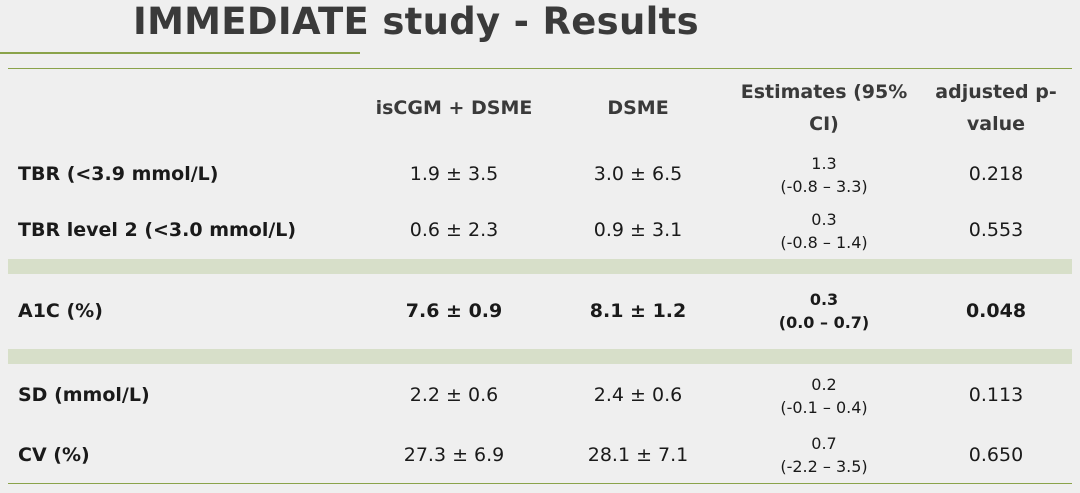 The image size is (1080, 493). What do you see at coordinates (824, 311) in the screenshot?
I see `estimate-cell: 0.3 (0.0 – 0.7)` at bounding box center [824, 311].